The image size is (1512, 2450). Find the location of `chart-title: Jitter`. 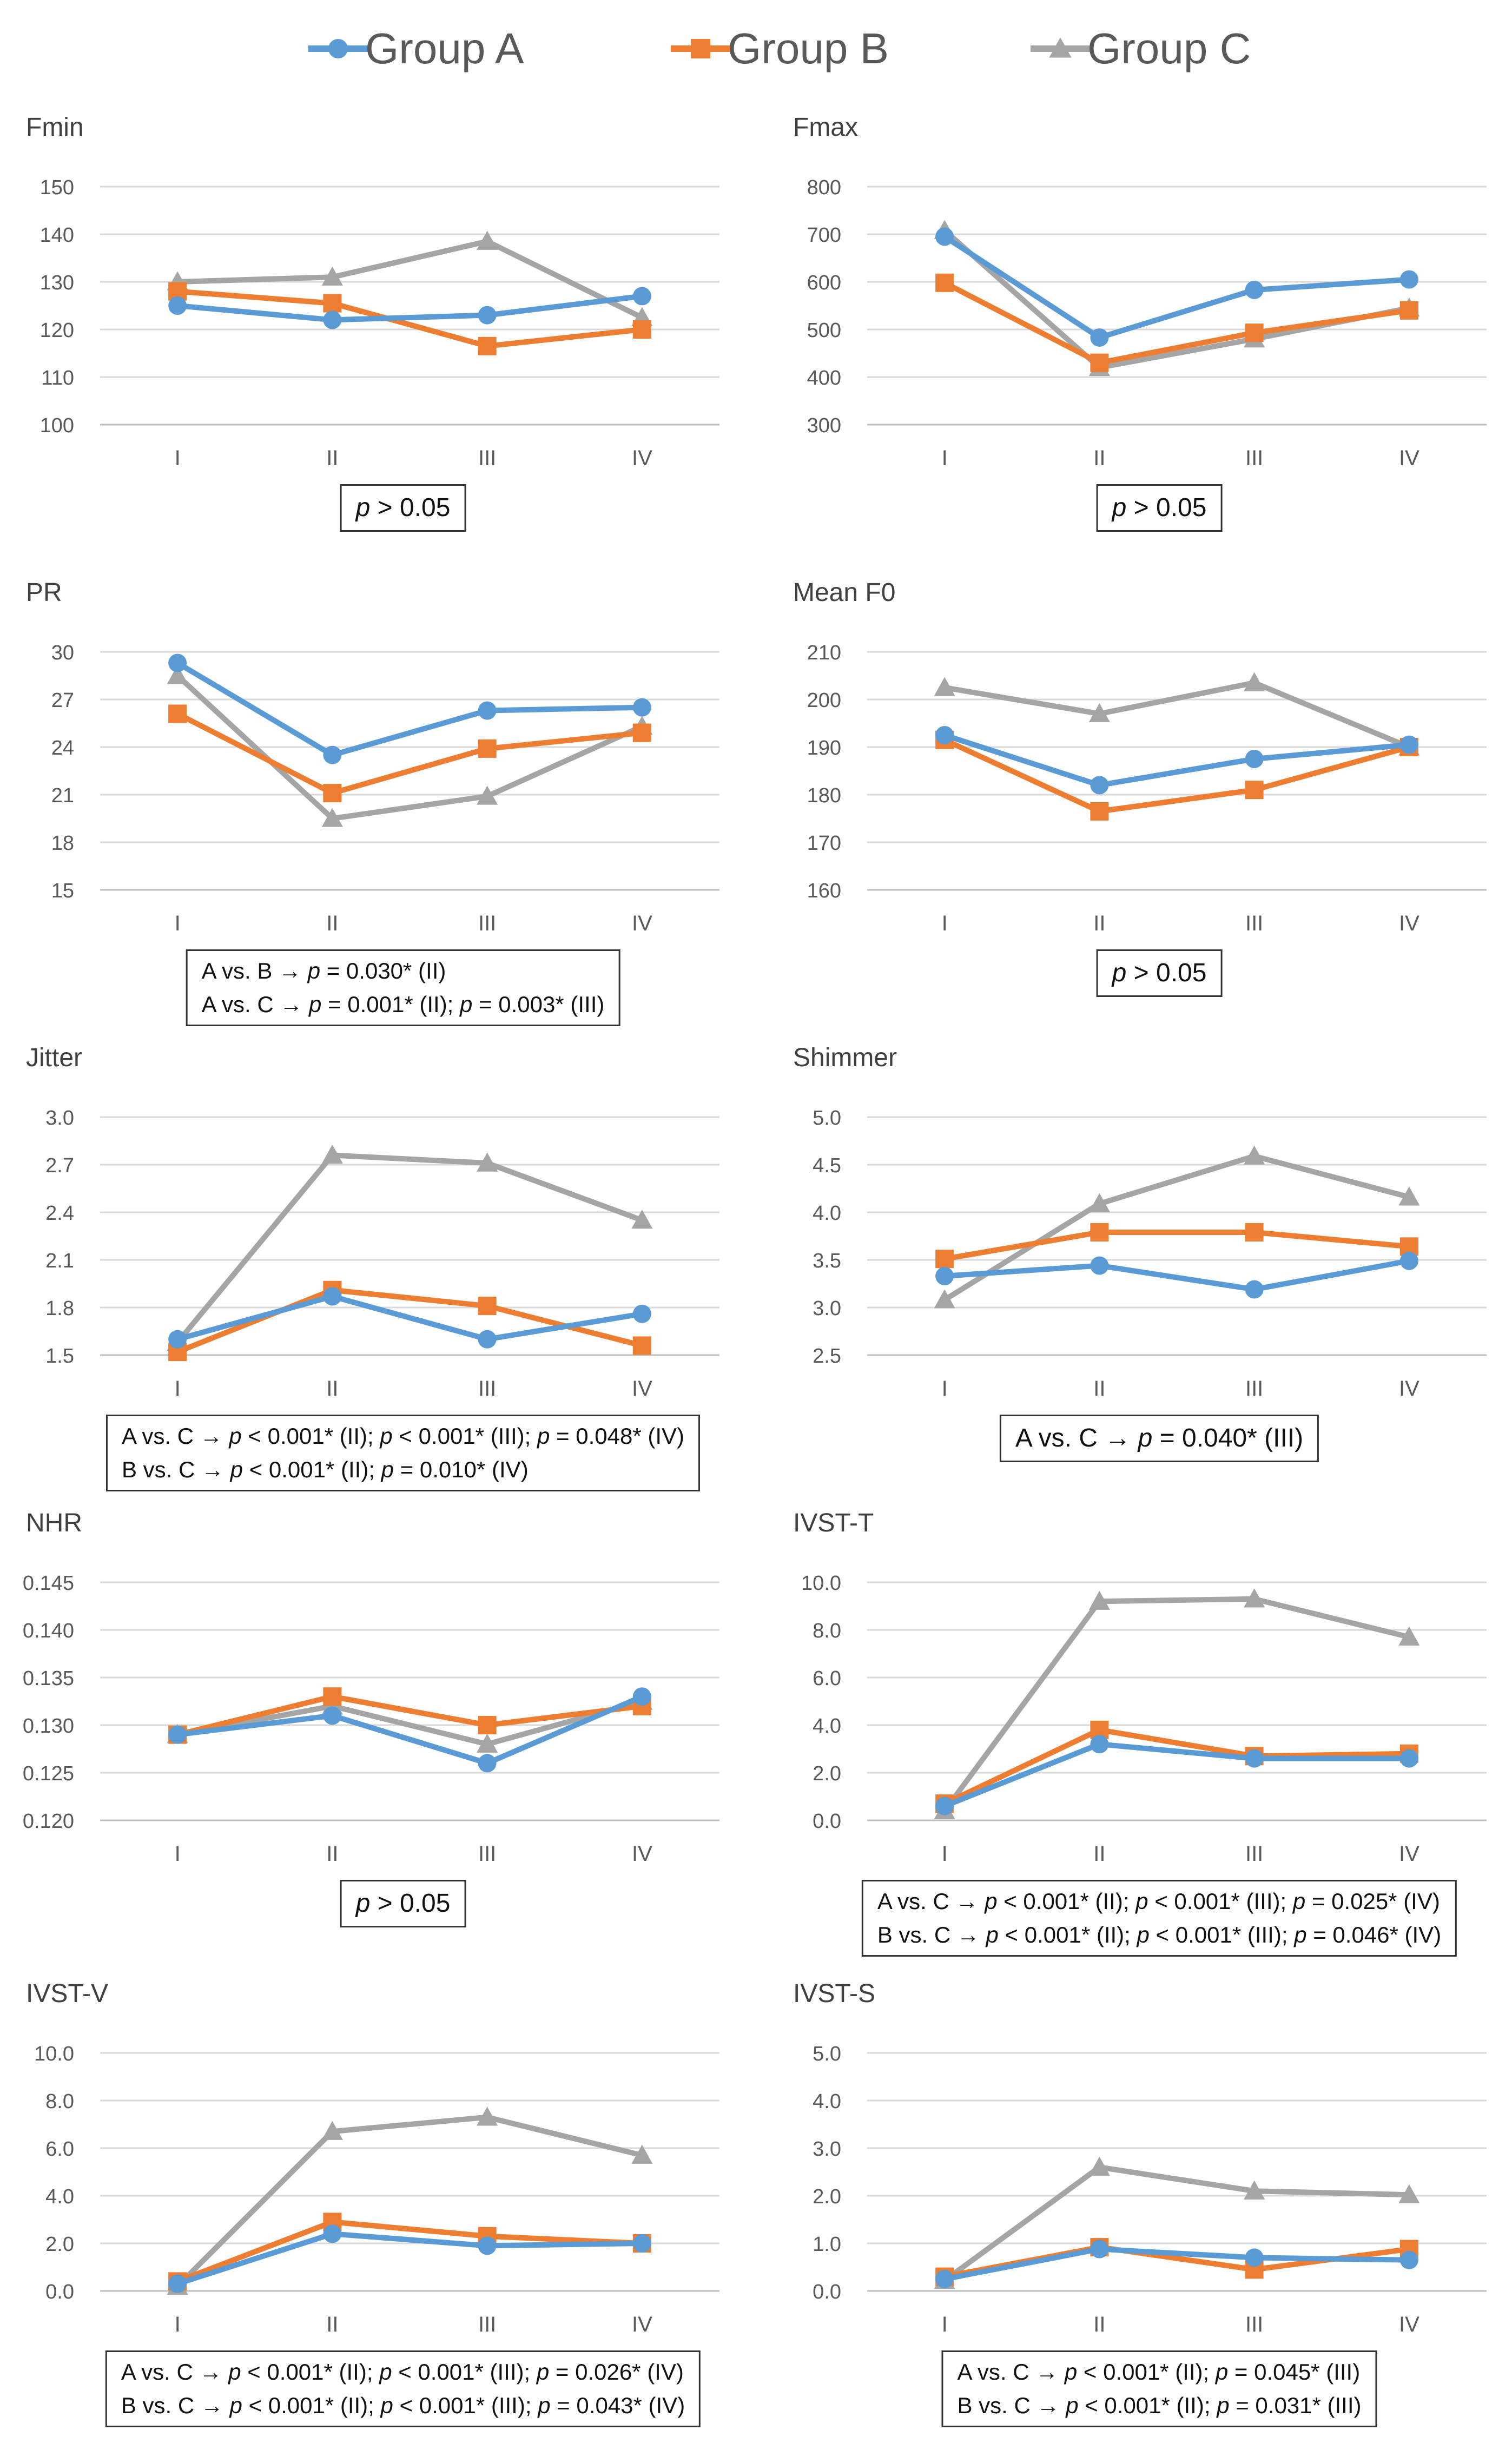

chart-title: Jitter is located at coordinates (54, 1058).